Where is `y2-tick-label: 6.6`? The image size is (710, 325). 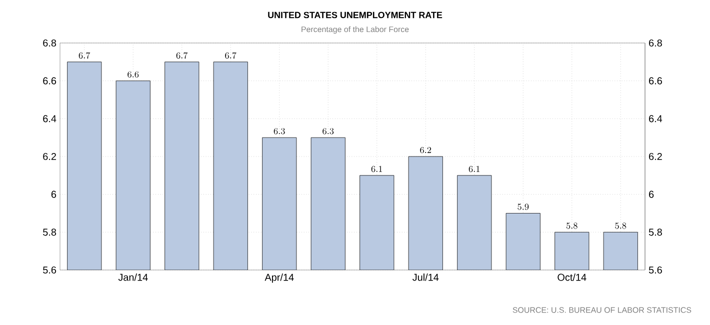
y2-tick-label: 6.6 is located at coordinates (655, 80).